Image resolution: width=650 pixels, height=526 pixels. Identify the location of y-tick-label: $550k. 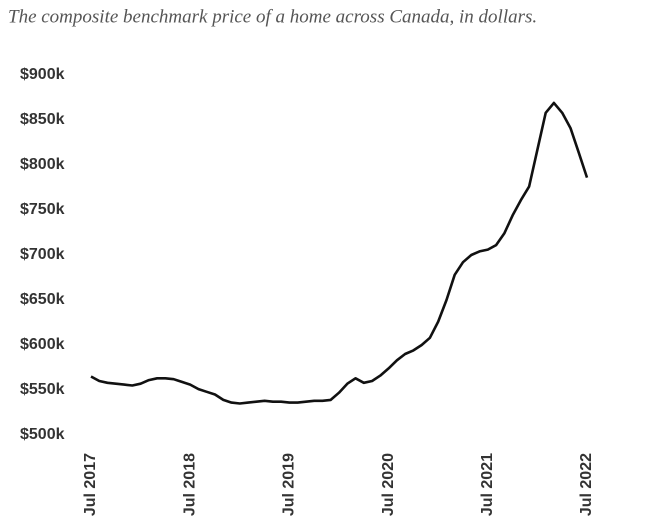
(42, 389).